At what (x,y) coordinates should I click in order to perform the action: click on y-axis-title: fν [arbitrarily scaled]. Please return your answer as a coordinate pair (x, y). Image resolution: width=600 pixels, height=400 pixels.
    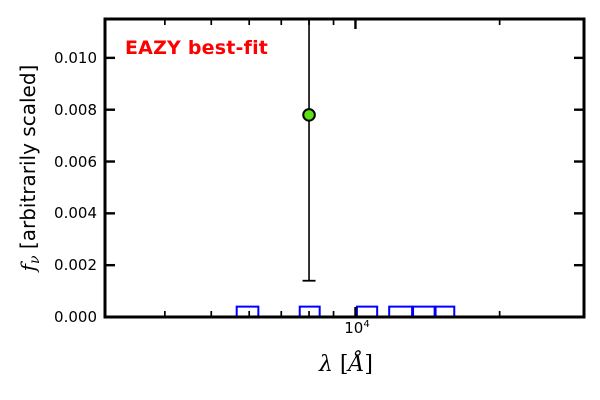
    Looking at the image, I should click on (29, 168).